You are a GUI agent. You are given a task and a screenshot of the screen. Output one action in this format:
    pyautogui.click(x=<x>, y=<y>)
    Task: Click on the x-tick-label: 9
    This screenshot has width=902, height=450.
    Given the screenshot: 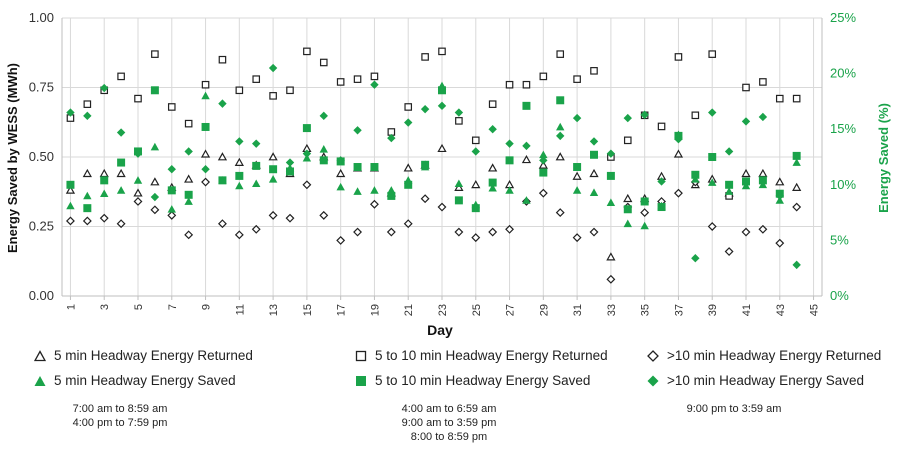 What is the action you would take?
    pyautogui.click(x=207, y=307)
    